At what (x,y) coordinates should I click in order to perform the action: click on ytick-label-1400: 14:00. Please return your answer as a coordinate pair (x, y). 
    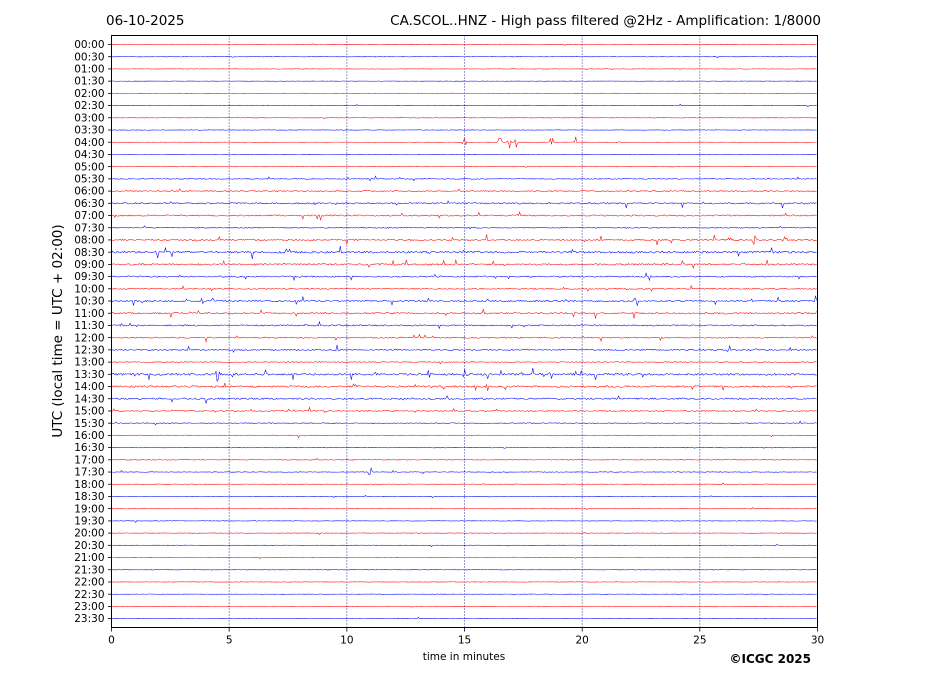
    Looking at the image, I should click on (89, 387).